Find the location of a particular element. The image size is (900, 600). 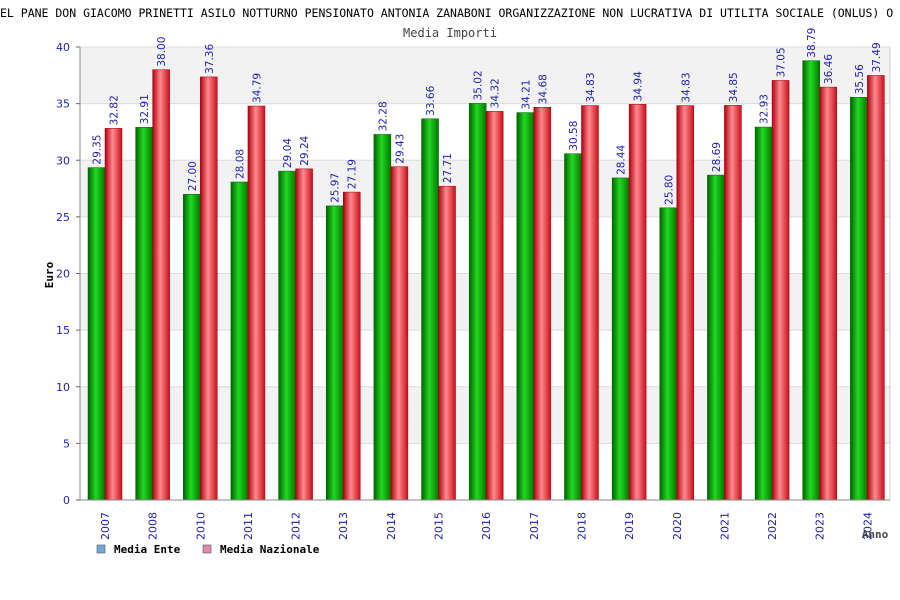

data-label-media-ente-2023: 38.79 is located at coordinates (812, 43).